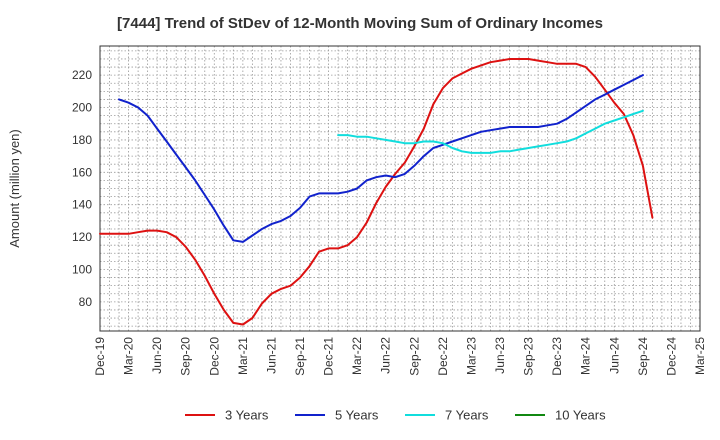 This screenshot has height=440, width=720. Describe the element at coordinates (86, 302) in the screenshot. I see `y-tick-label: 80` at that location.